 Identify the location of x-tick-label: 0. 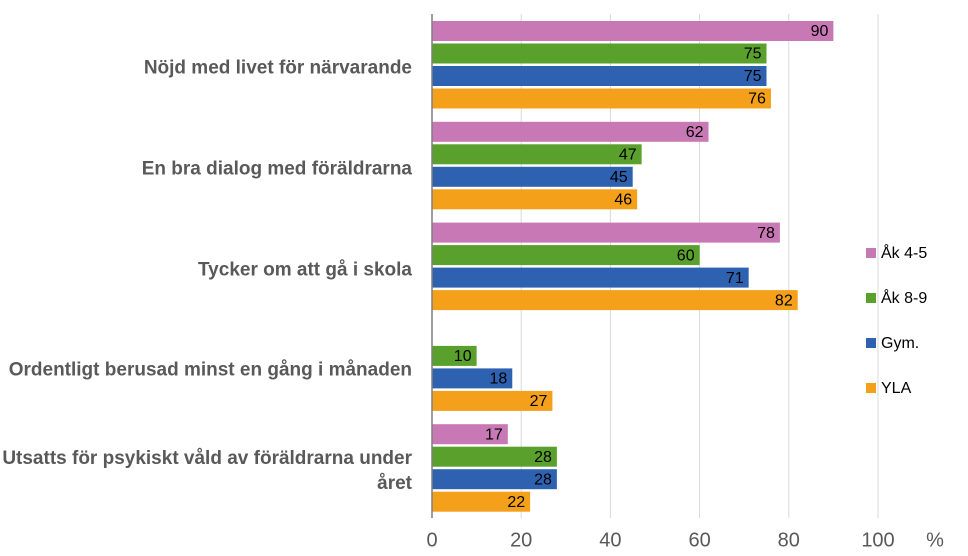
(431, 540).